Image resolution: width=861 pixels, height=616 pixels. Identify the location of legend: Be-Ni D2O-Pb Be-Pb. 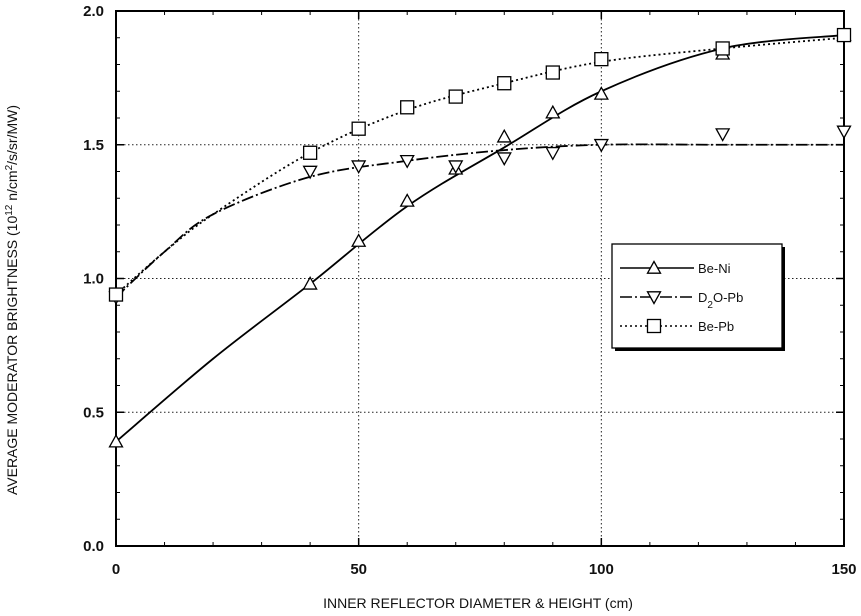
(698, 297).